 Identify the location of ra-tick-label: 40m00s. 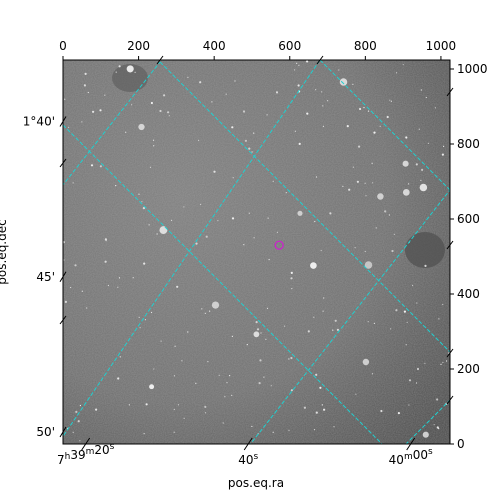
(411, 457).